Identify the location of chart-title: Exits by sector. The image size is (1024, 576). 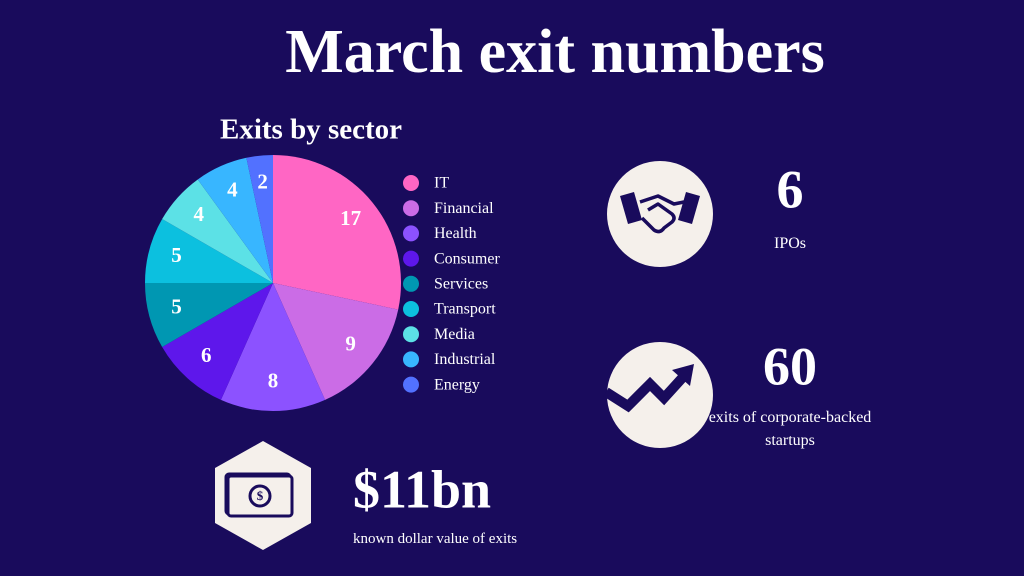
(311, 130).